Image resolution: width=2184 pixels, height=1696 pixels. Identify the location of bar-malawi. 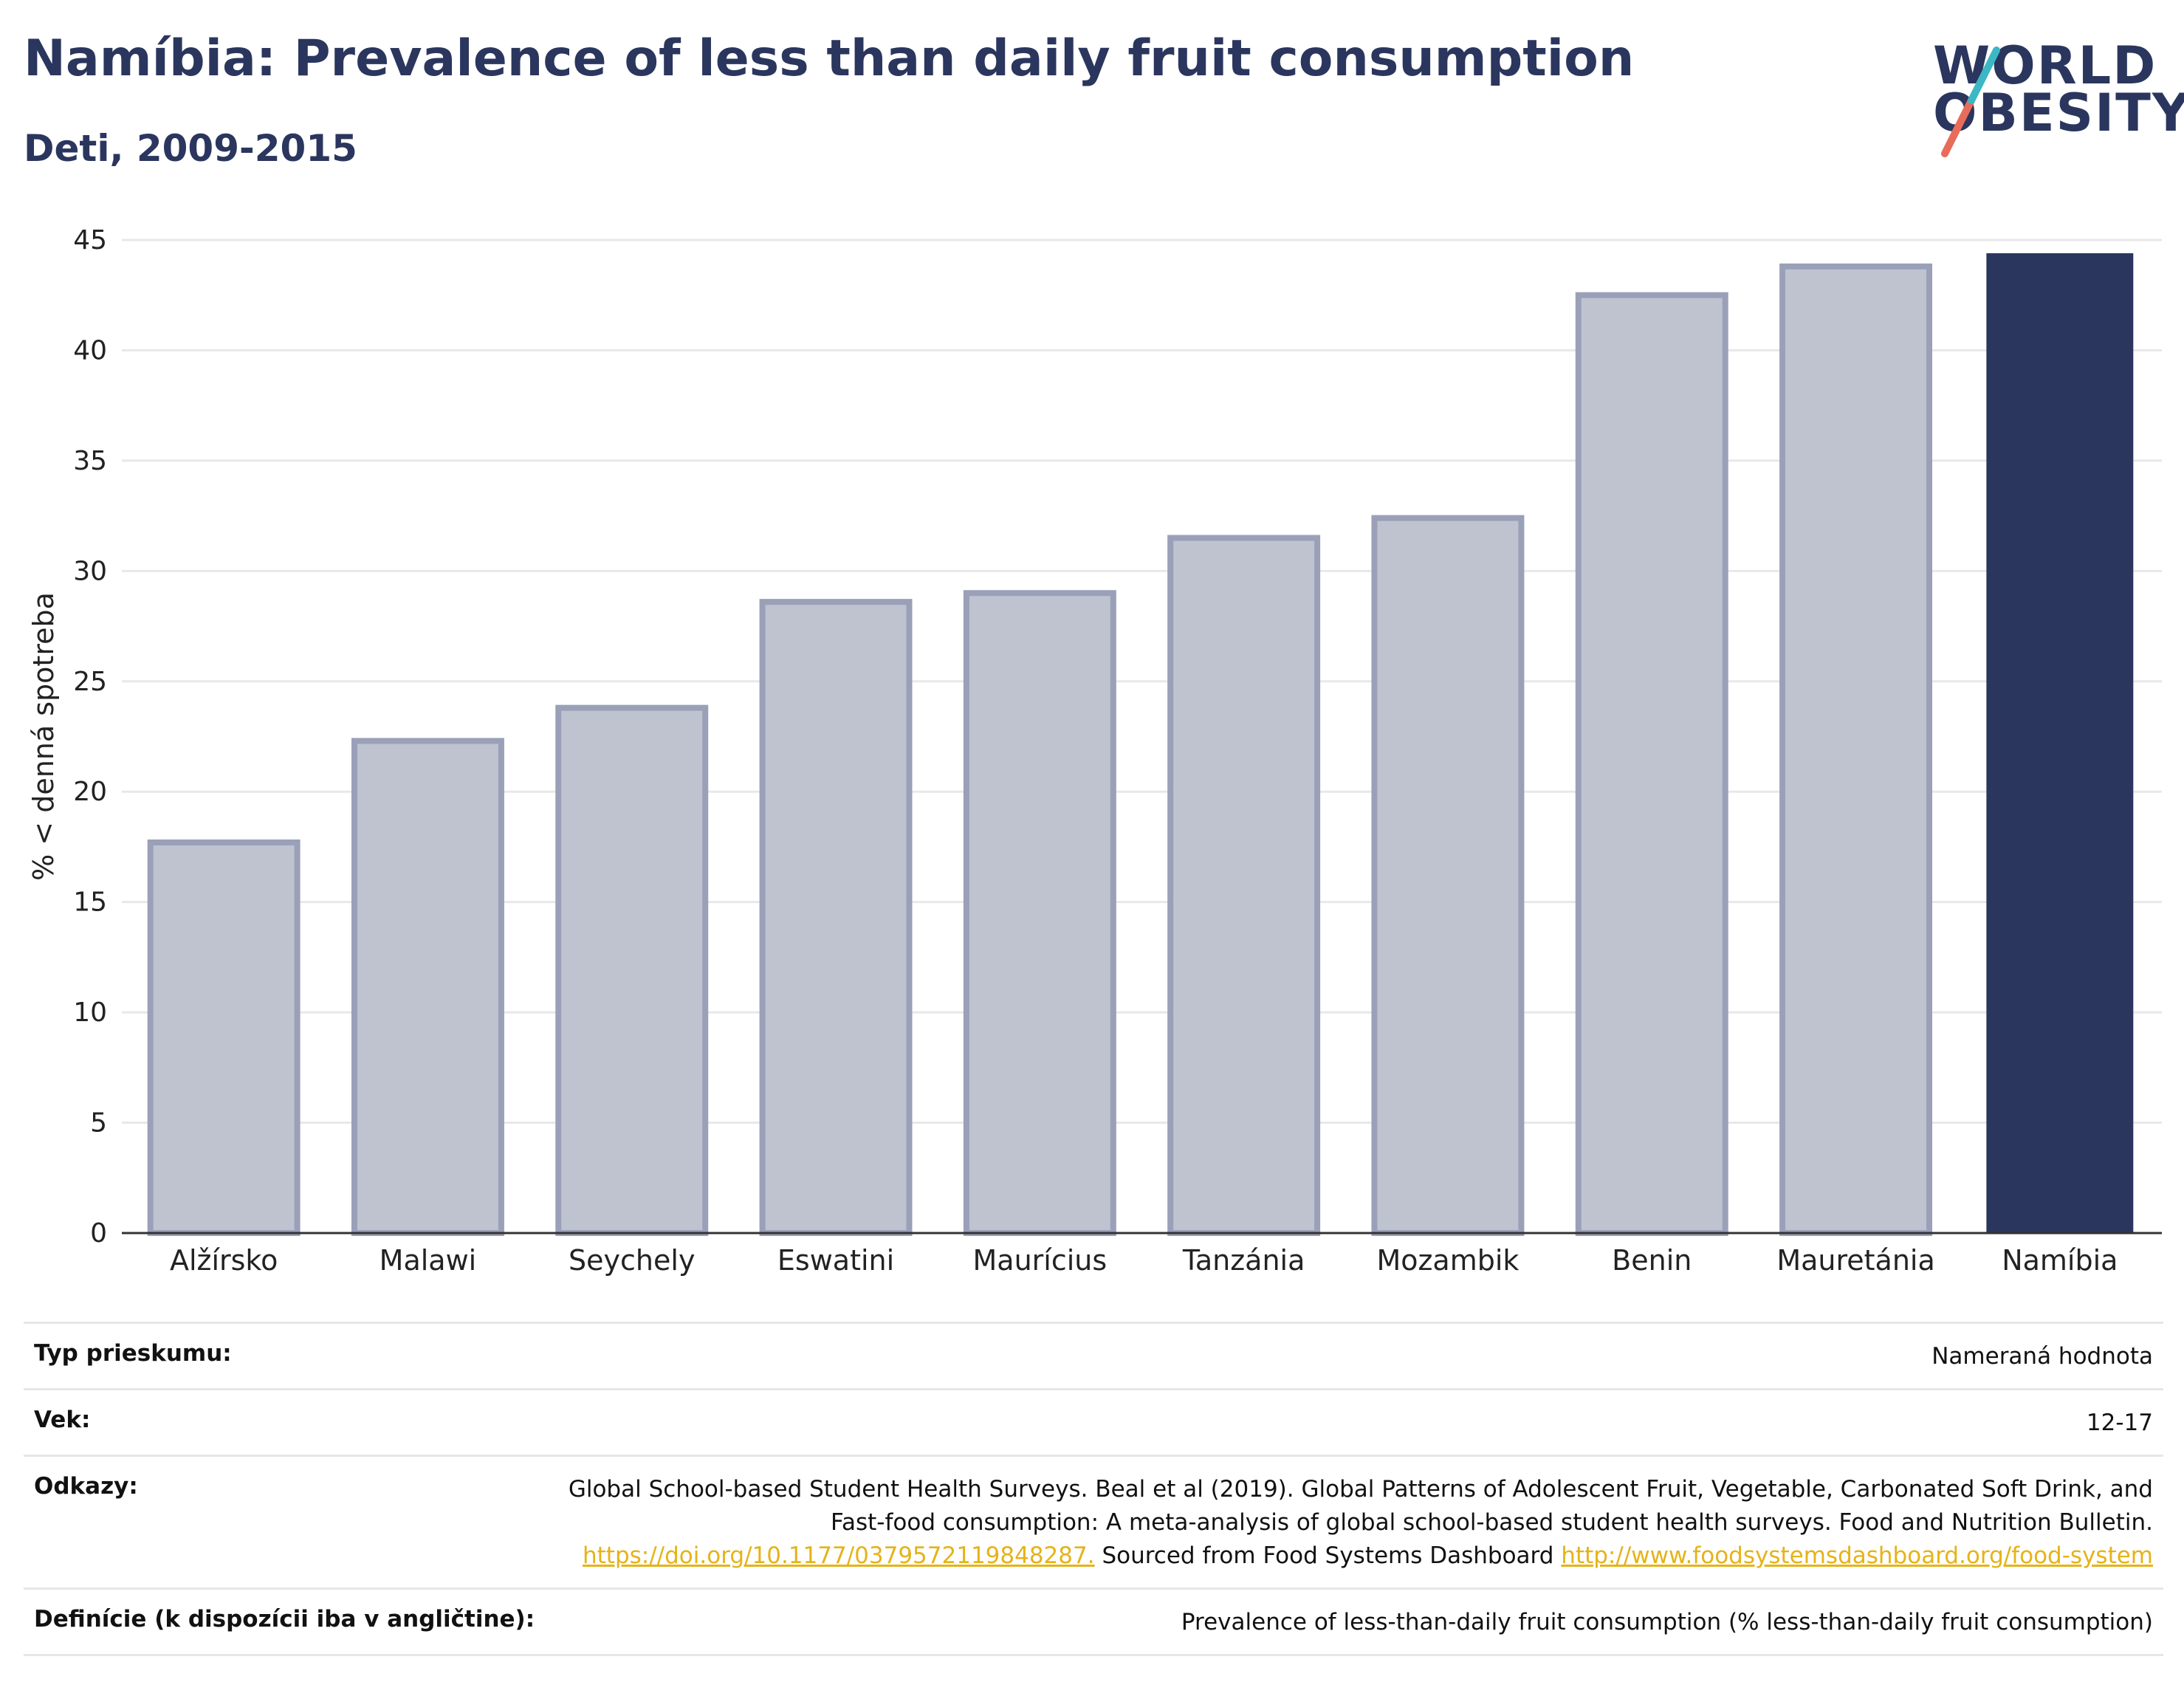
(428, 987).